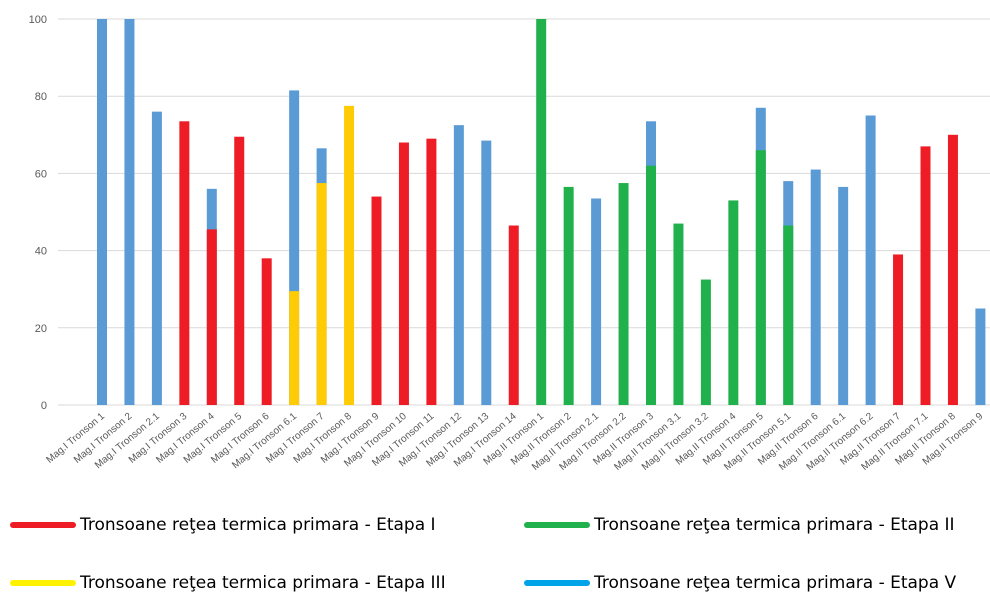 Image resolution: width=990 pixels, height=600 pixels. What do you see at coordinates (38, 20) in the screenshot?
I see `y-tick-label: 100` at bounding box center [38, 20].